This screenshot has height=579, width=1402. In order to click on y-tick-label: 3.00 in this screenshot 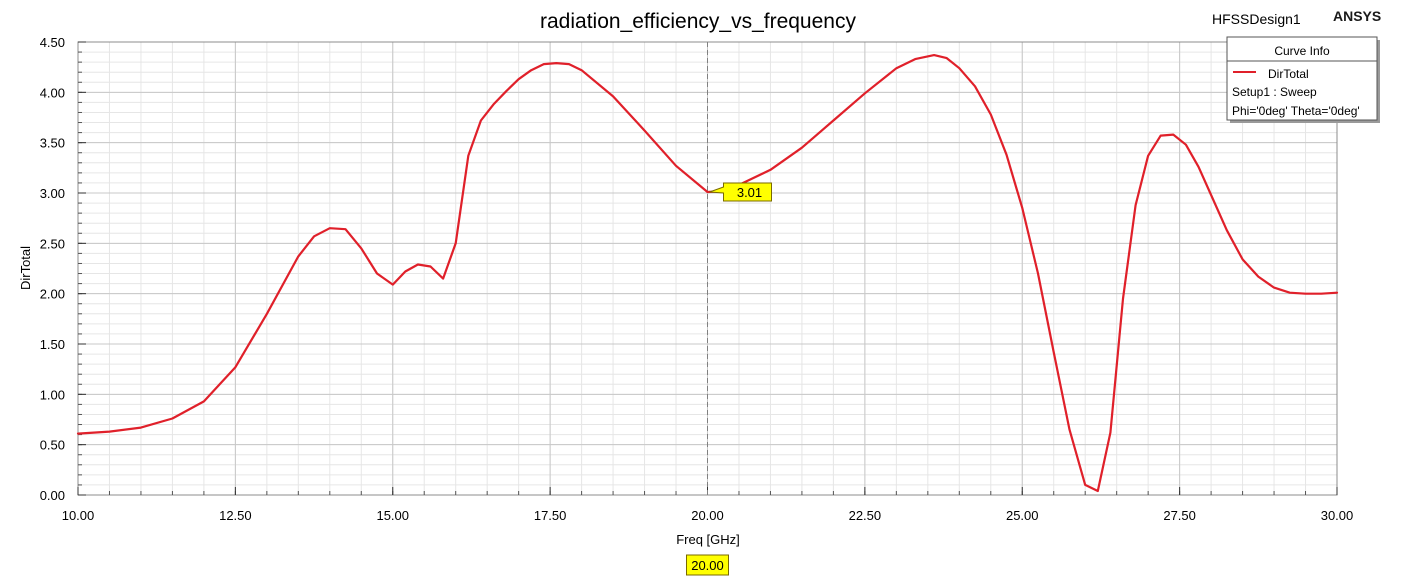, I will do `click(52, 193)`.